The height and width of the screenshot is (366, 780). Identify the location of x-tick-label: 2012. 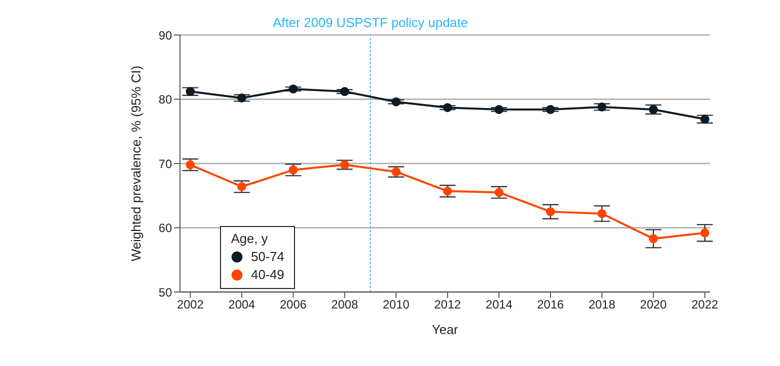
(448, 305).